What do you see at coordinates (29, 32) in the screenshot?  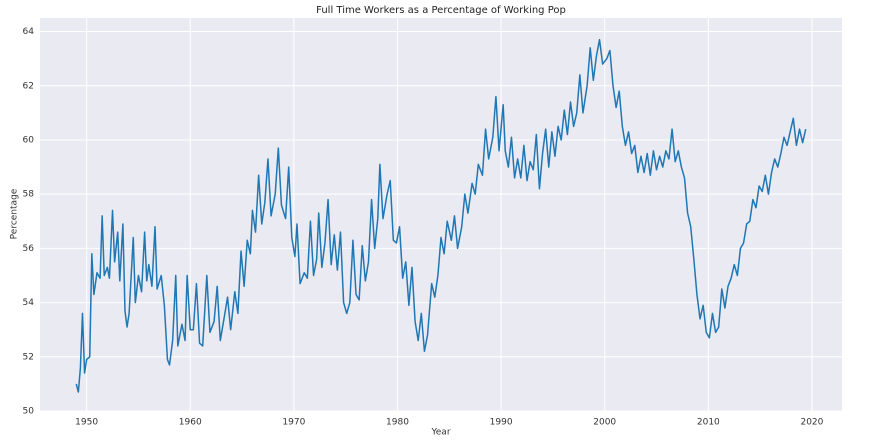 I see `y-tick-label: 64` at bounding box center [29, 32].